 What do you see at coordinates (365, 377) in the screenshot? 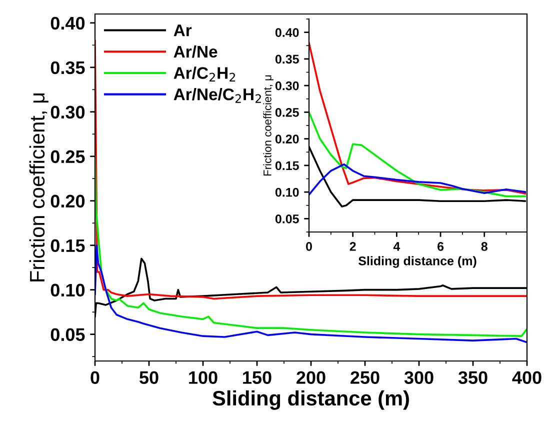
I see `x-tick-label: 250` at bounding box center [365, 377].